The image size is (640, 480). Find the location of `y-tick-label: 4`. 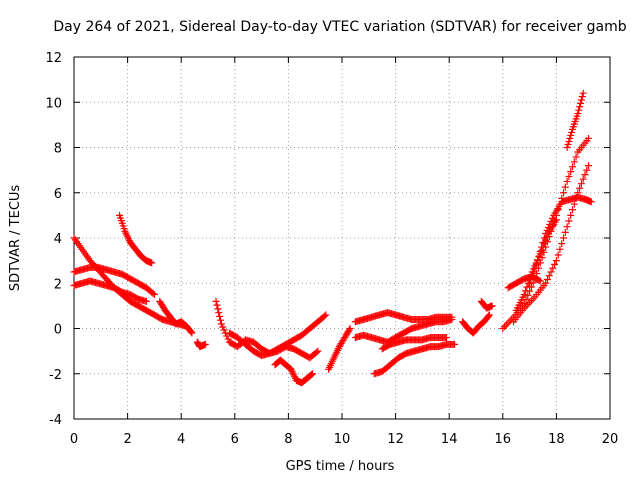

y-tick-label: 4 is located at coordinates (58, 239).